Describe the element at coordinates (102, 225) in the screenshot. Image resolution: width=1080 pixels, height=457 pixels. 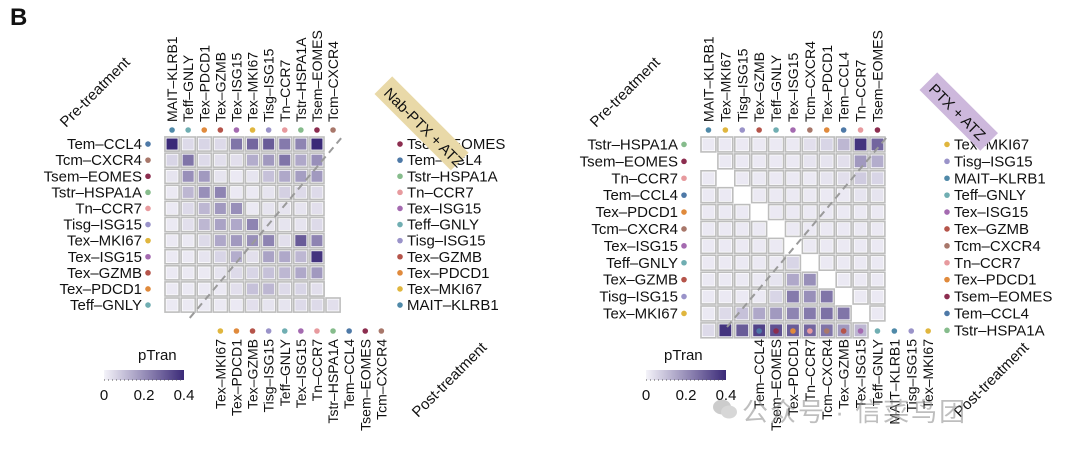
I see `pre-state-label: Tisg–ISG15` at that location.